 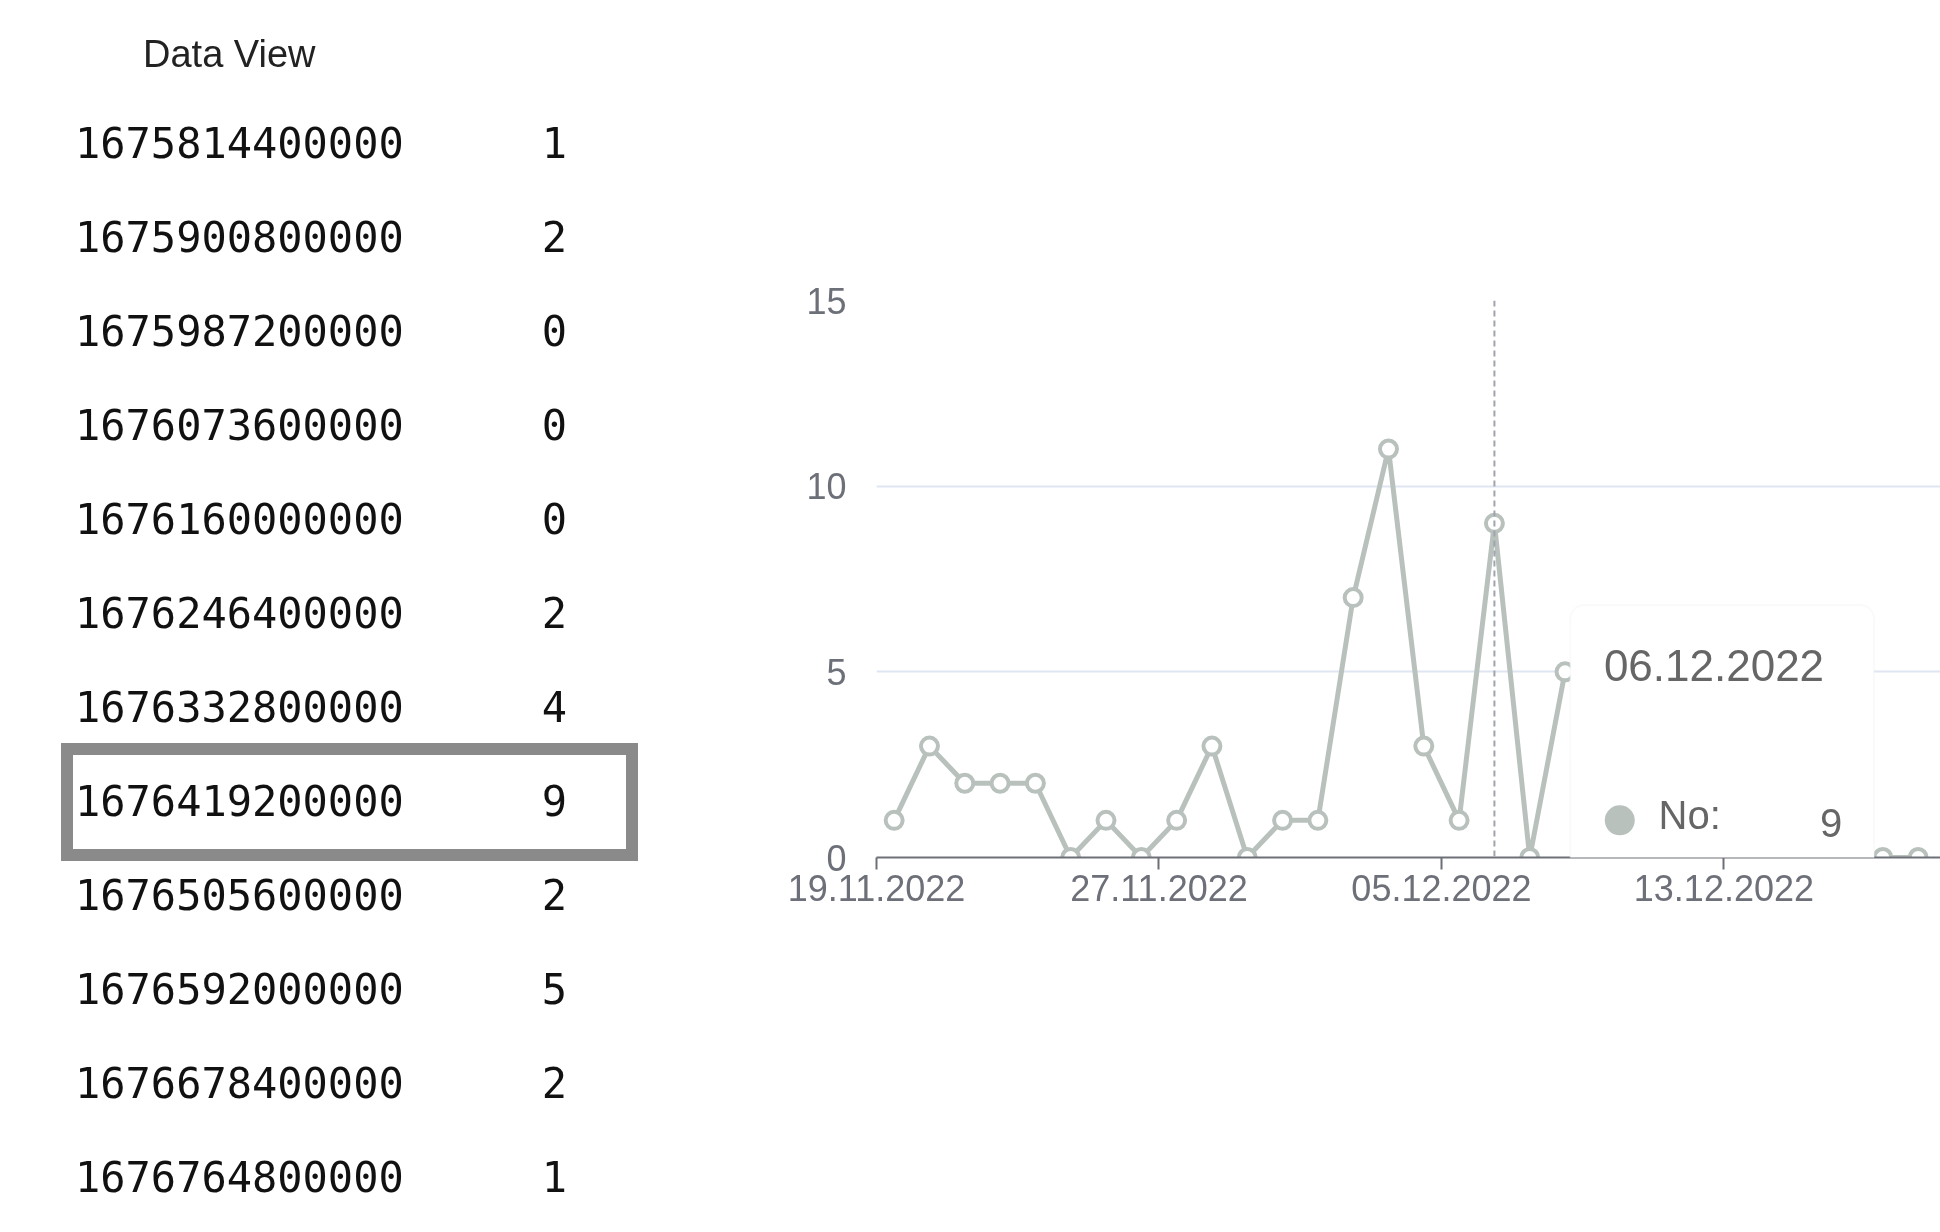 I want to click on text: 1676073600000 0, so click(x=321, y=425).